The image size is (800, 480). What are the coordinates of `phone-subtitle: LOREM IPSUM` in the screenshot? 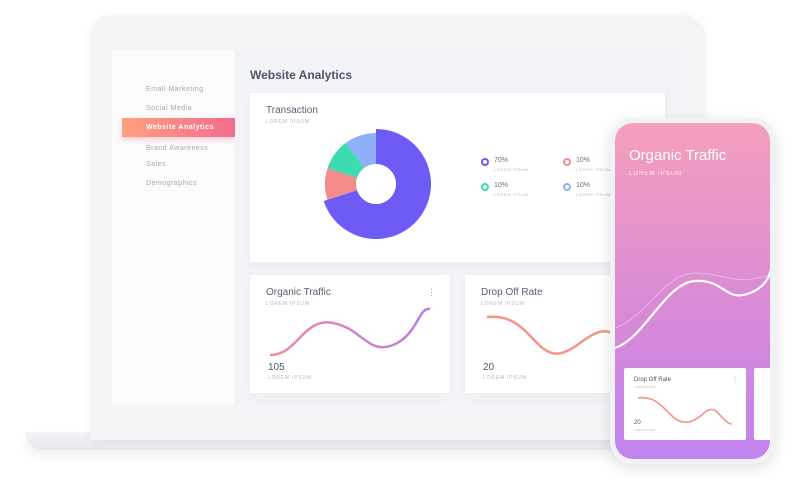 It's located at (656, 174).